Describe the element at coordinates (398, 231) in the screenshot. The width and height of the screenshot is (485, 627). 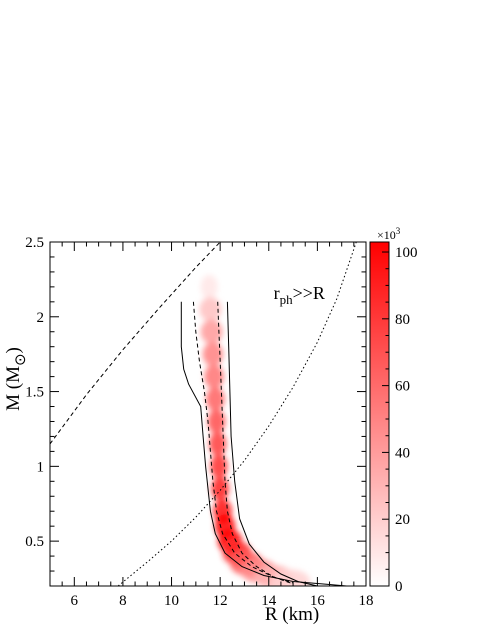
I see `colorbar-multiplier-exp: 3` at that location.